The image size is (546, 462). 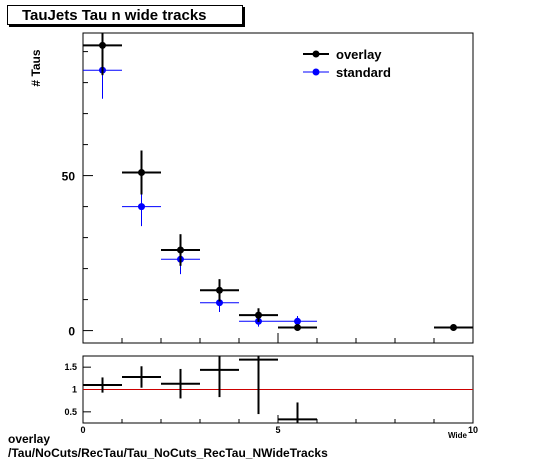 What do you see at coordinates (277, 430) in the screenshot?
I see `x-tick-label: 5` at bounding box center [277, 430].